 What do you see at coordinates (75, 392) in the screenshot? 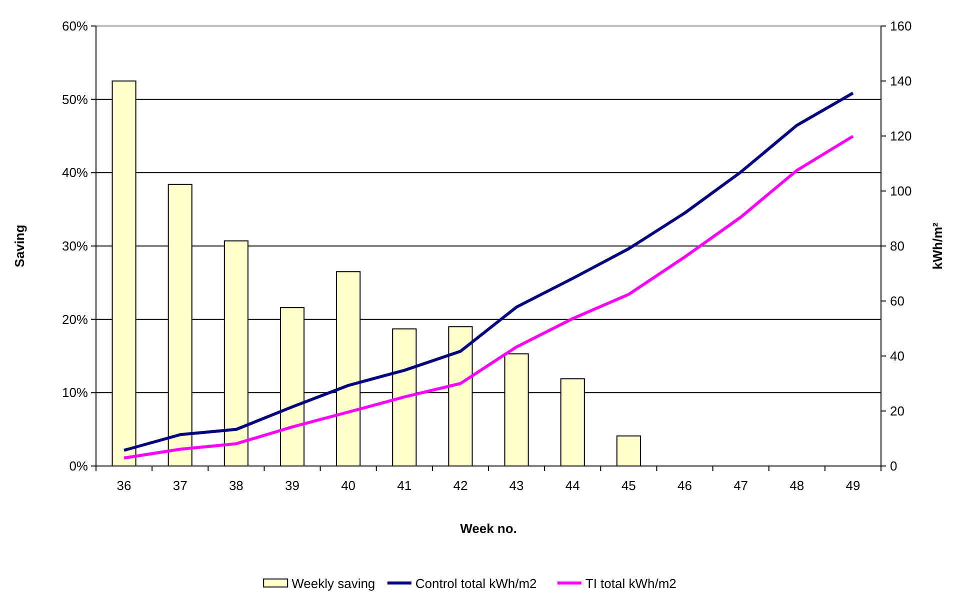
I see `y-tick-label: 10%` at bounding box center [75, 392].